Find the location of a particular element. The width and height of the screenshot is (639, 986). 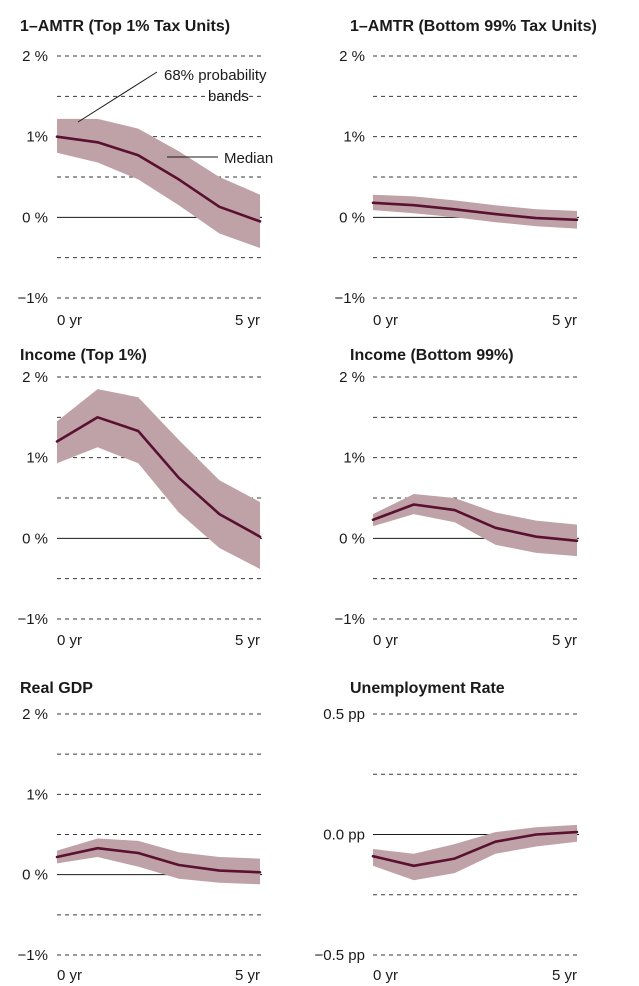

bands-annotation-line2: bands is located at coordinates (228, 96).